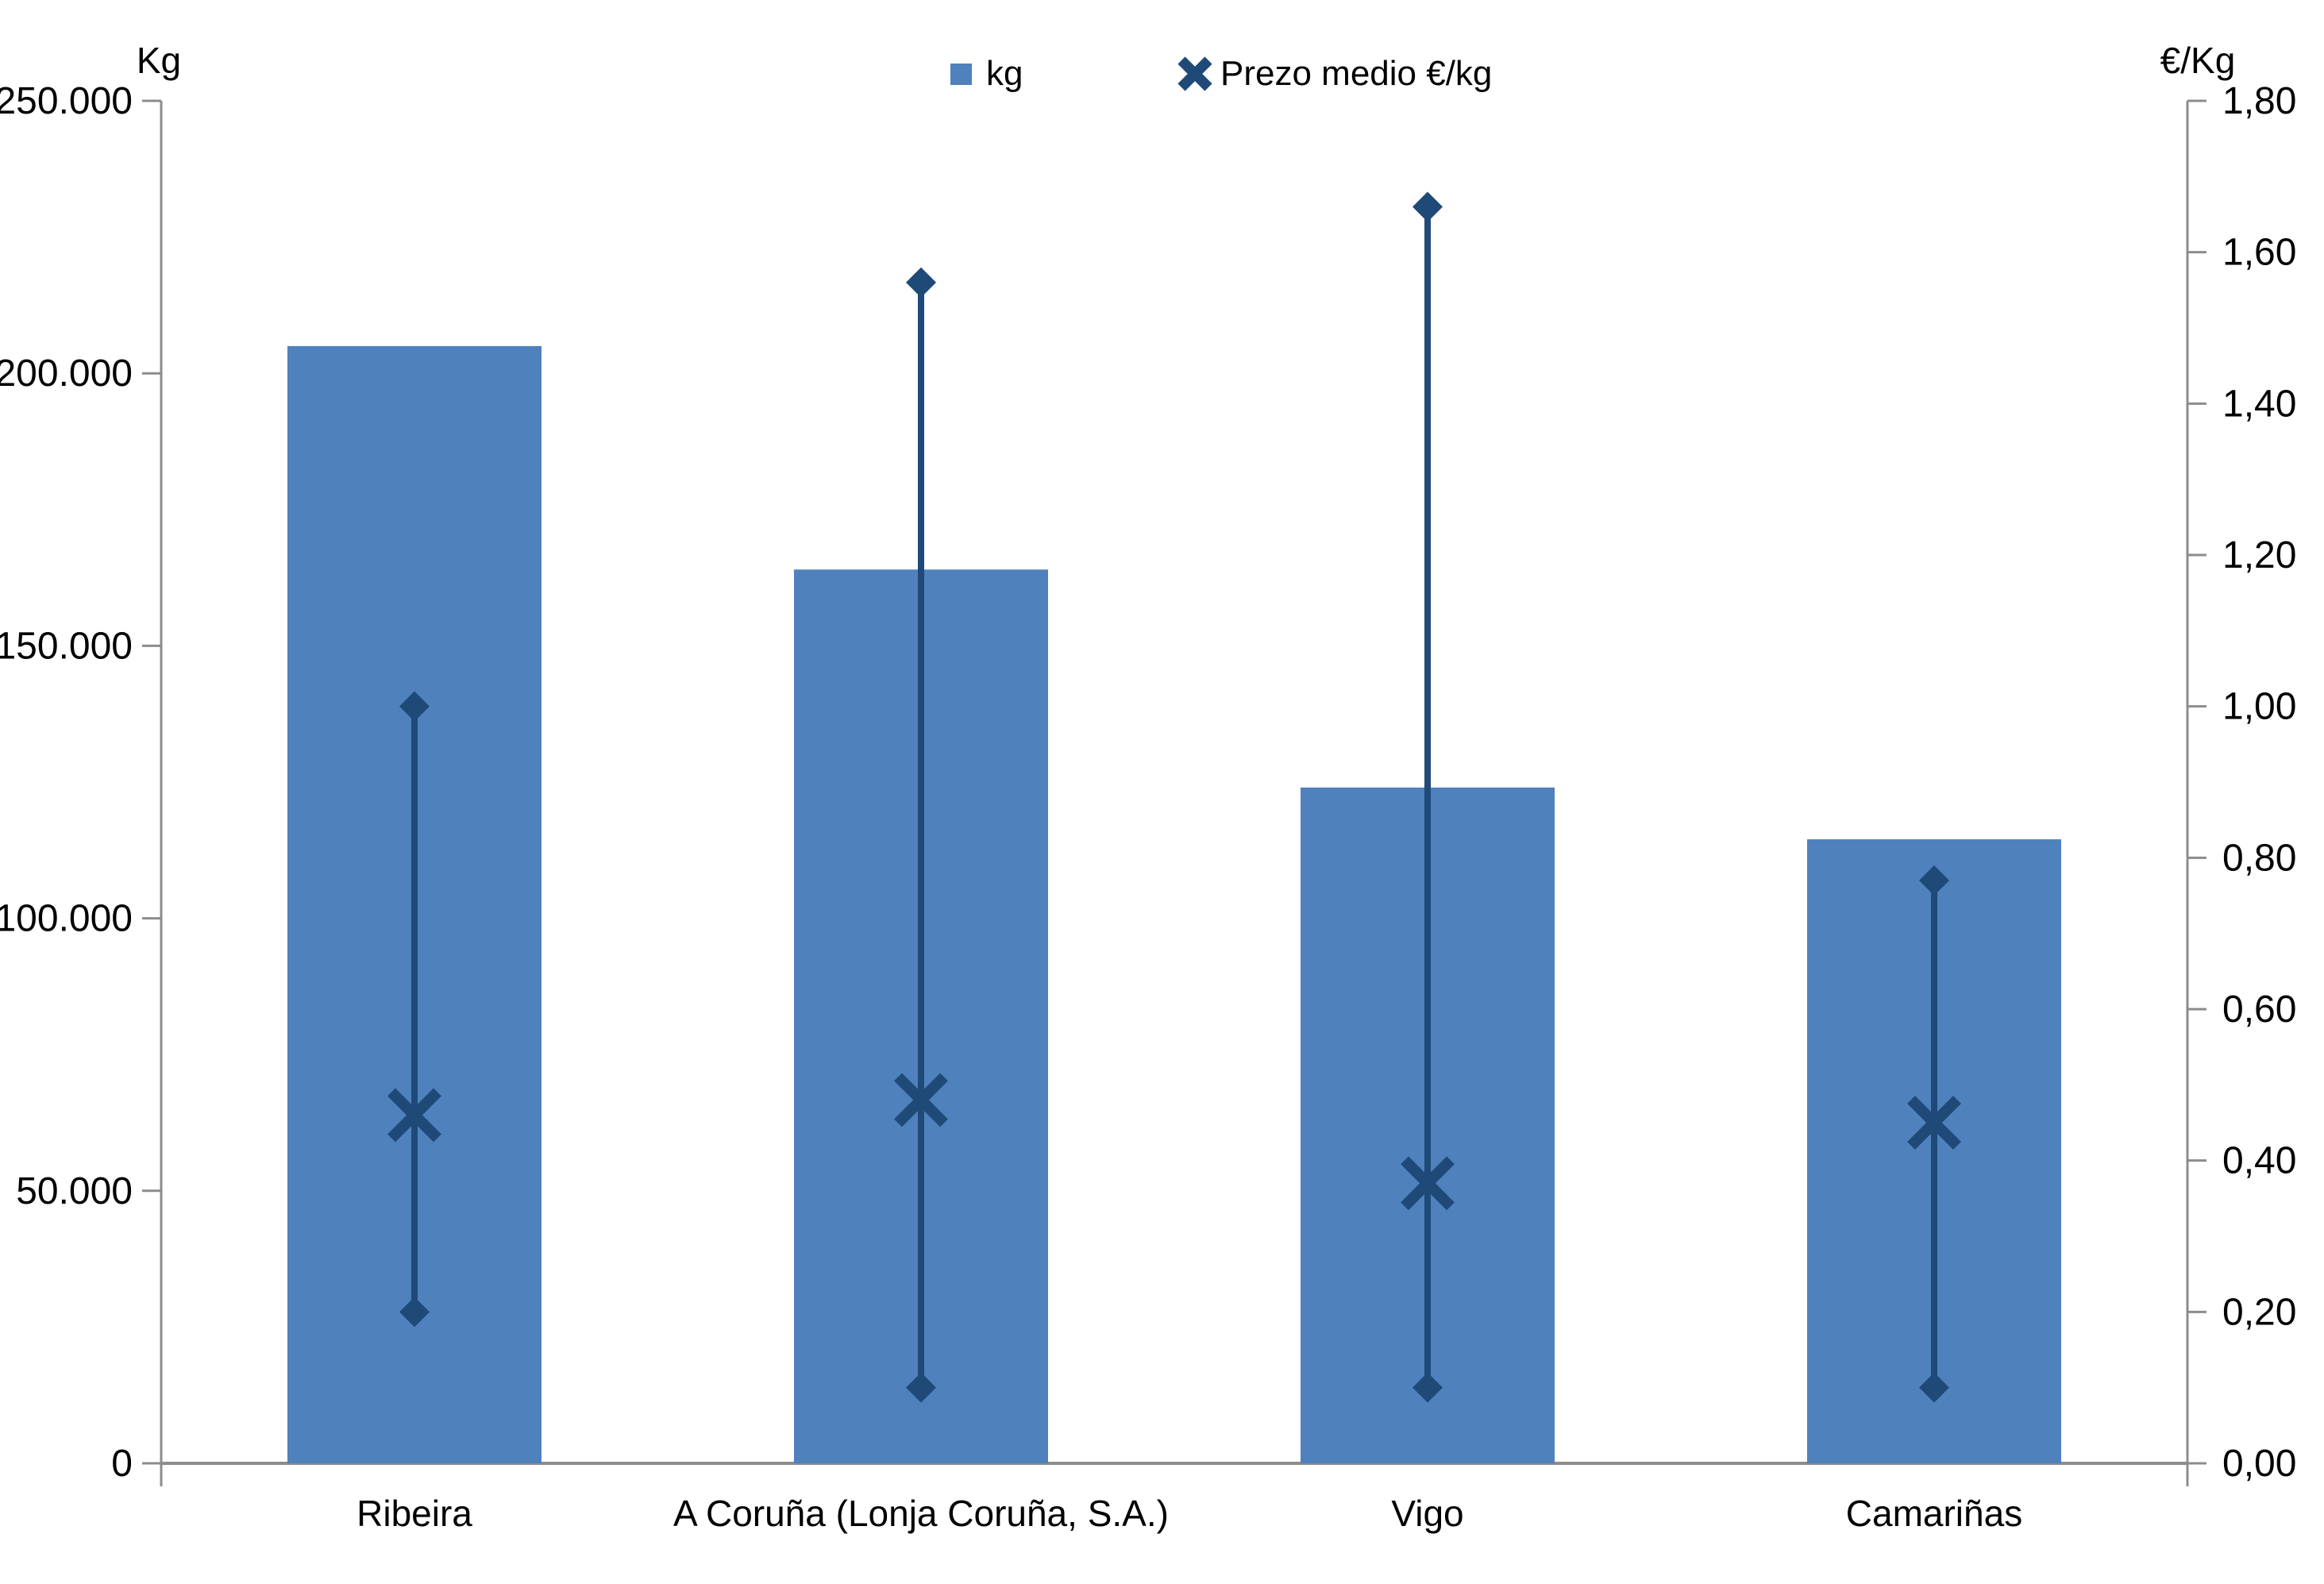 This screenshot has width=2324, height=1584. I want to click on right-axis-title: €/Kg, so click(2198, 60).